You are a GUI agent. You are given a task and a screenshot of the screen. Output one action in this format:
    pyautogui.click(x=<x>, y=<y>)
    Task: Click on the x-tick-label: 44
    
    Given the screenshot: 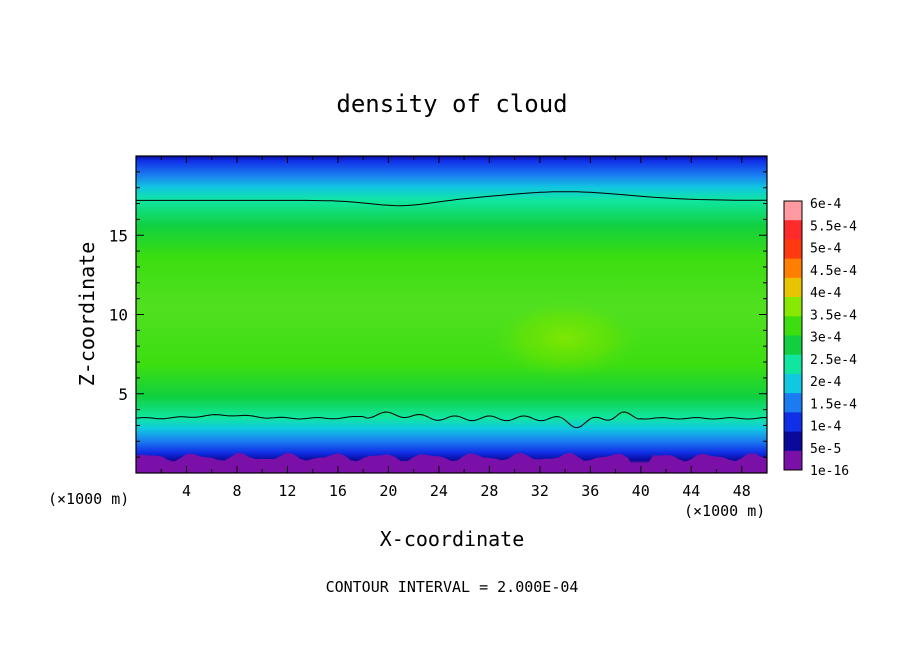 What is the action you would take?
    pyautogui.click(x=691, y=491)
    